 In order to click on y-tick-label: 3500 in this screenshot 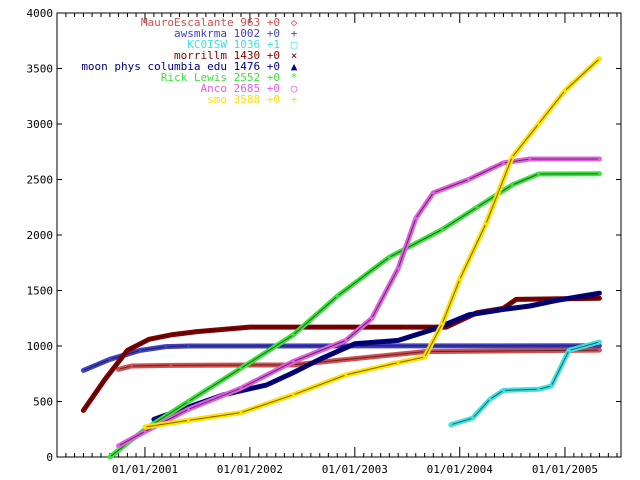, I will do `click(40, 69)`.